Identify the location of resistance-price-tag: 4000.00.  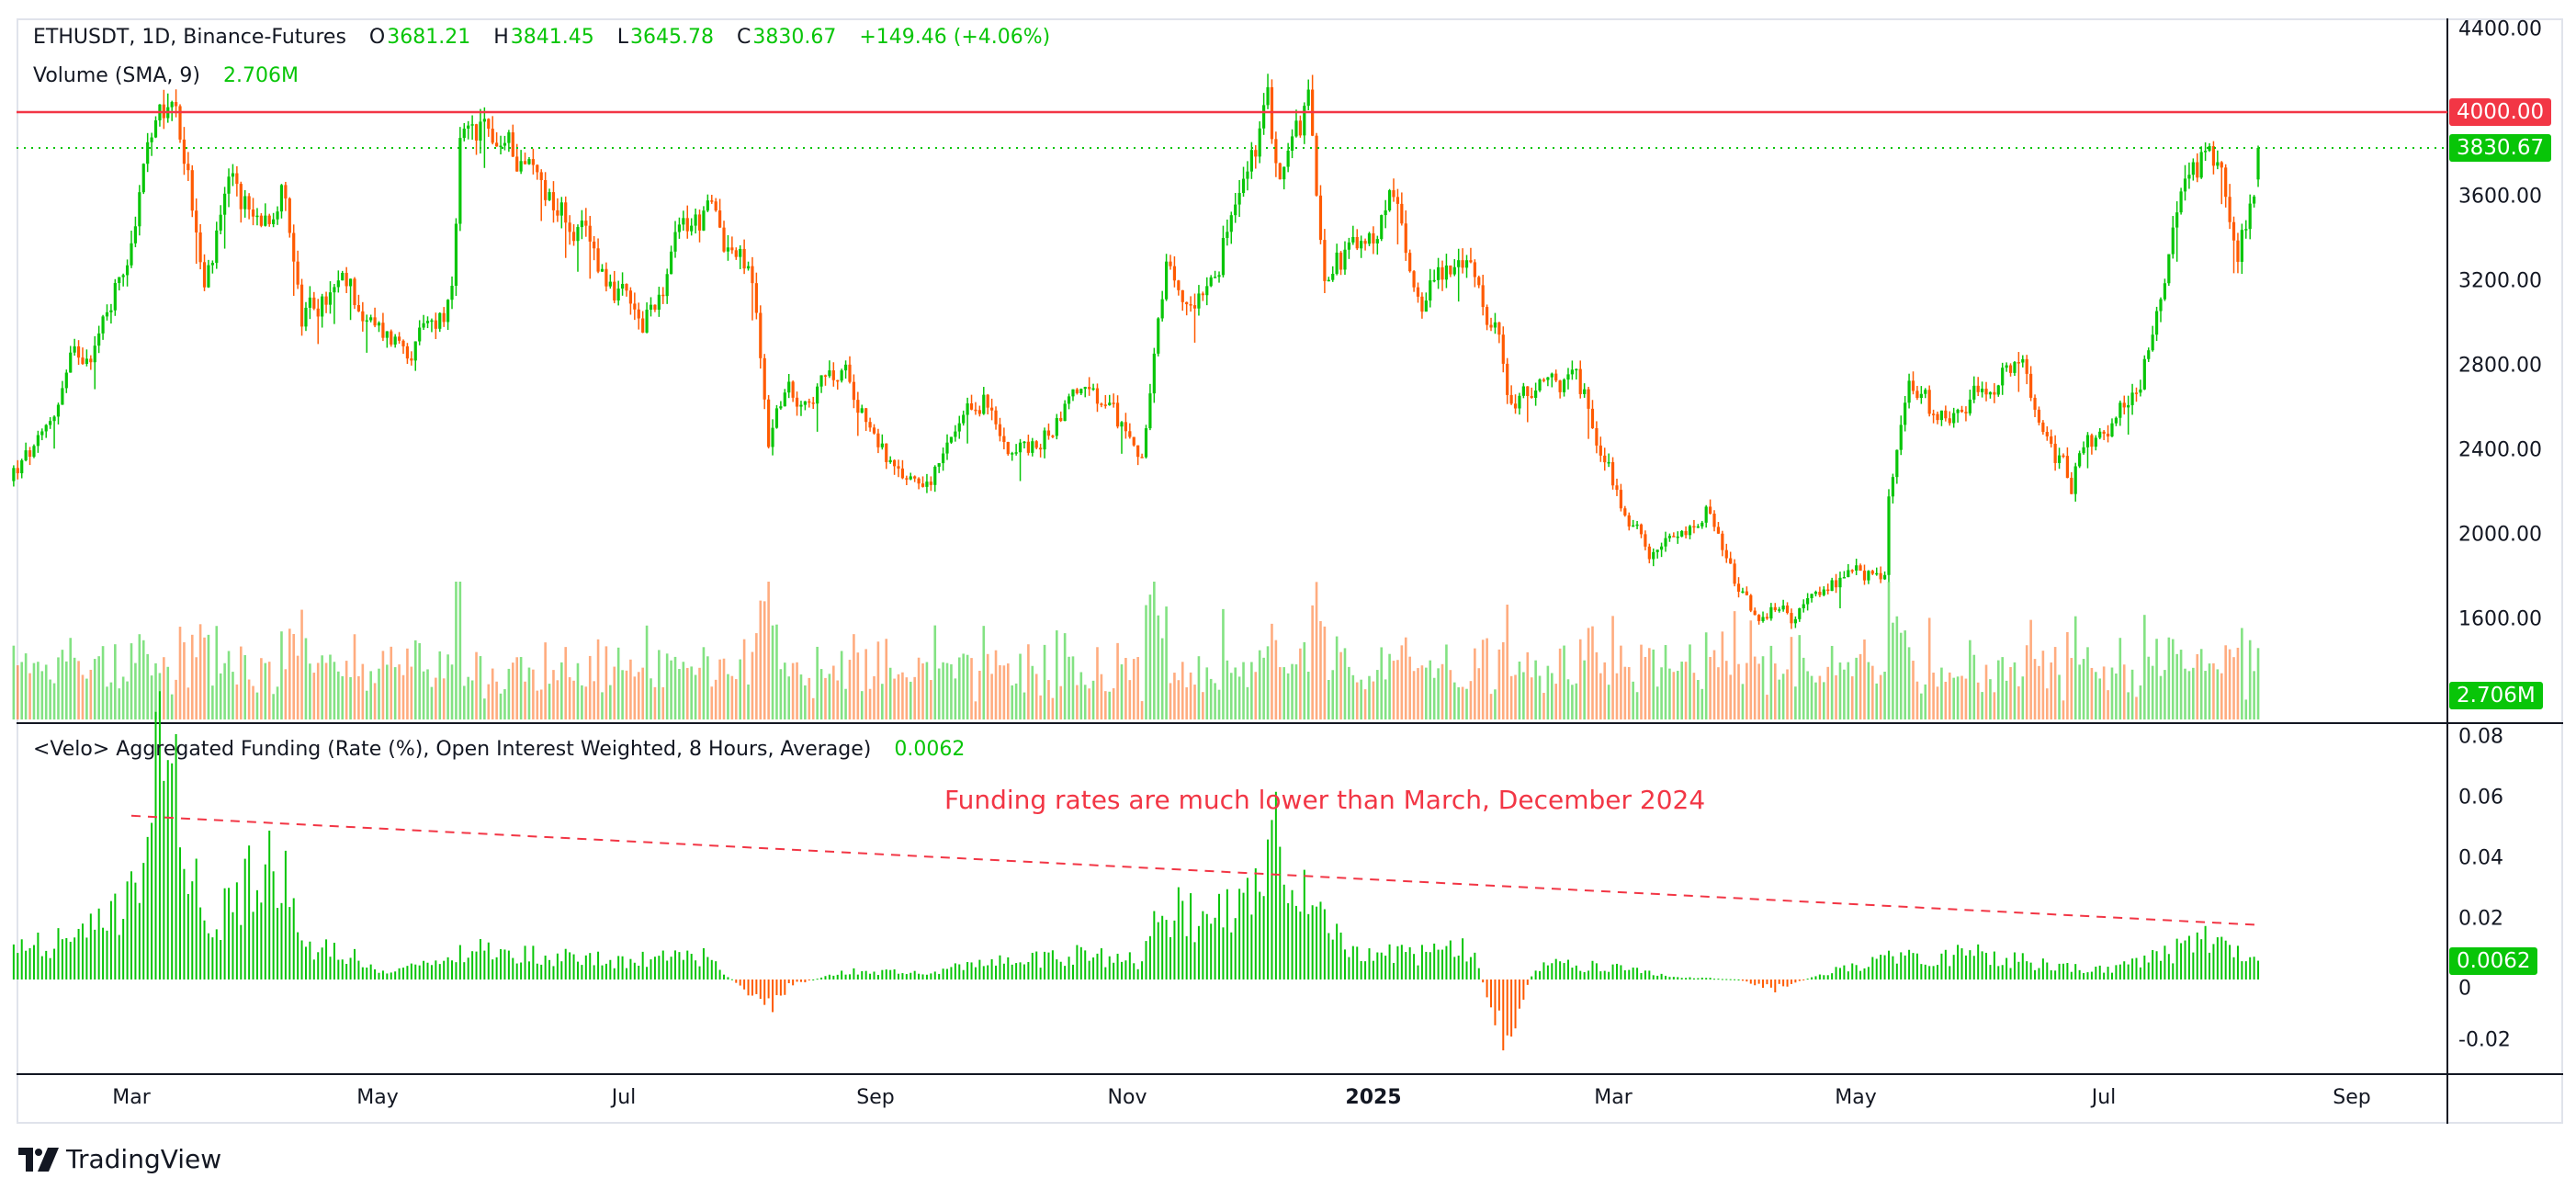
(2500, 112).